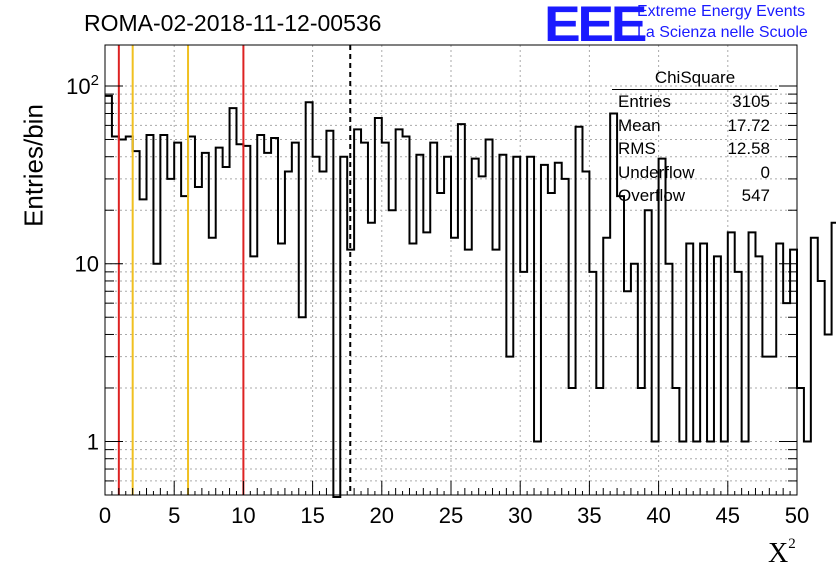  I want to click on stats-value: 17.72, so click(748, 125).